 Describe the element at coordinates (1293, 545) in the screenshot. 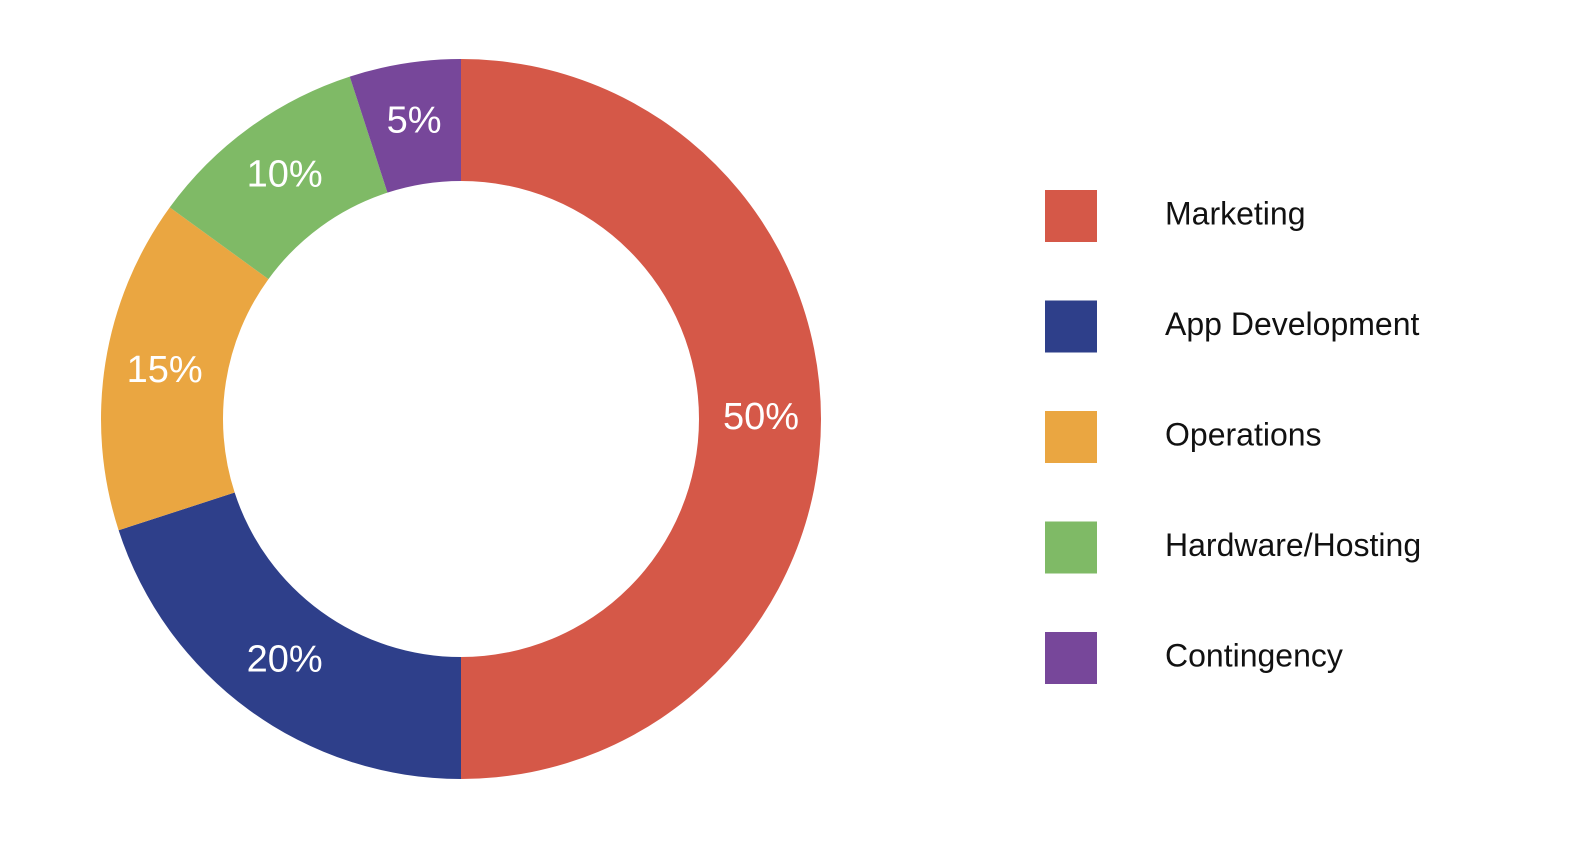

I see `legend-text: Hardware/Hosting` at that location.